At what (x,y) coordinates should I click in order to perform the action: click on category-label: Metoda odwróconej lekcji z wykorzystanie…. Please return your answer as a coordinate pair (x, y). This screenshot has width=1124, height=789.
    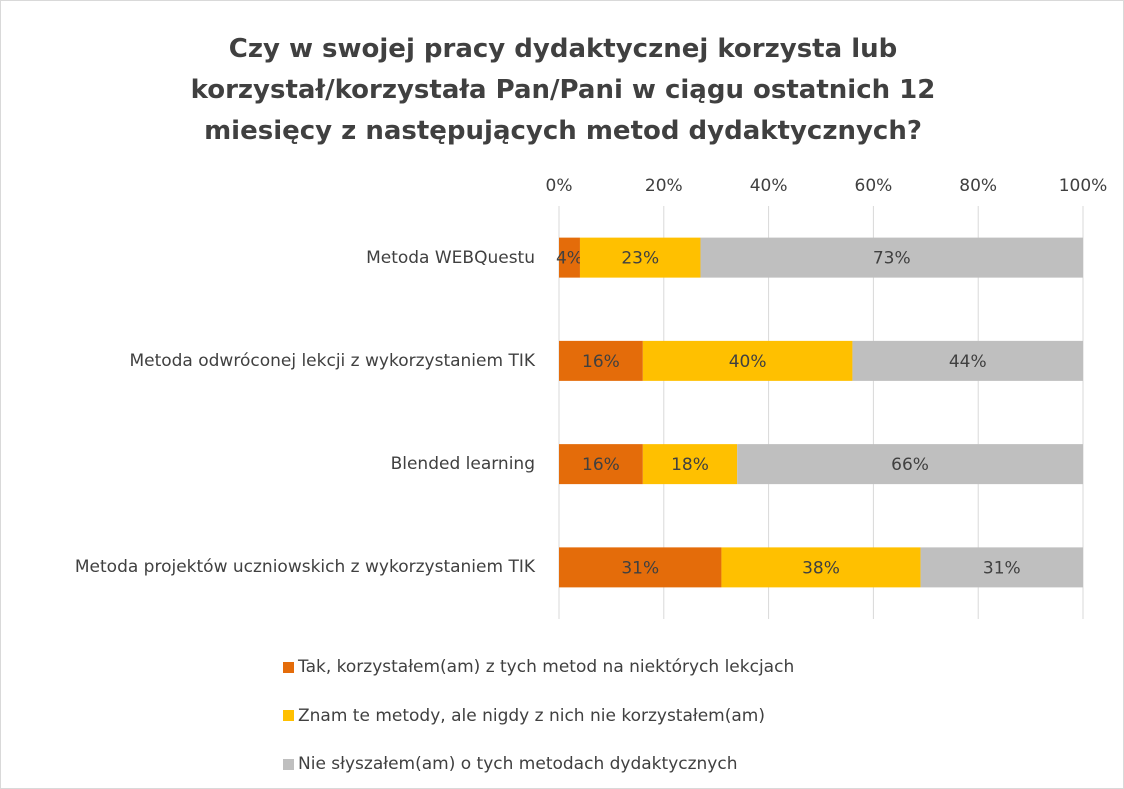
    Looking at the image, I should click on (332, 360).